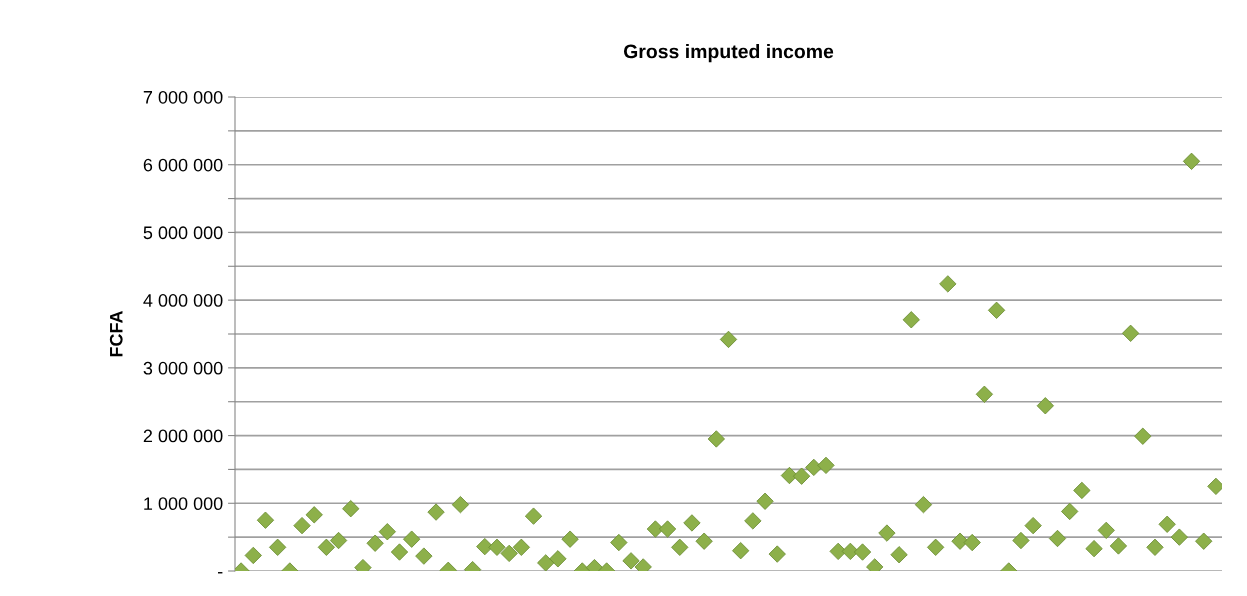  What do you see at coordinates (183, 233) in the screenshot?
I see `y-tick-label: 5 000 000` at bounding box center [183, 233].